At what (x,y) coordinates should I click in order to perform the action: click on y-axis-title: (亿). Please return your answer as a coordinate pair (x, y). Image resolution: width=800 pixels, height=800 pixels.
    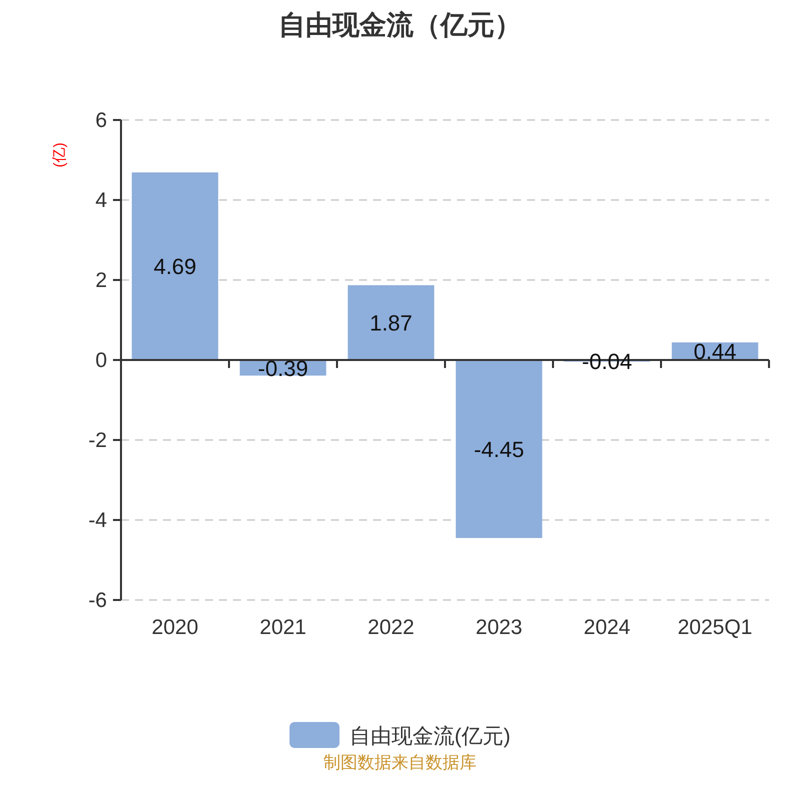
    Looking at the image, I should click on (59, 155).